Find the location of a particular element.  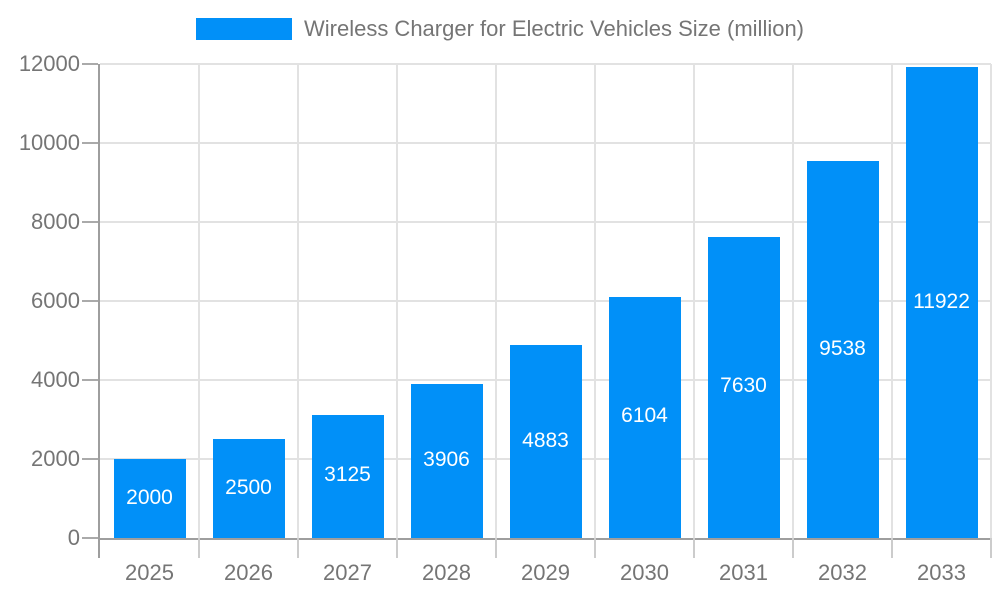

x-axis-label: 2027 is located at coordinates (347, 572).